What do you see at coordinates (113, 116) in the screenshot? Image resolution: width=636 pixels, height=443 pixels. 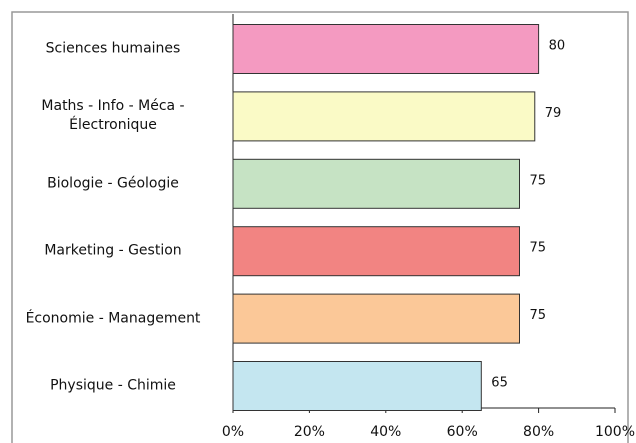 I see `category-label: Maths - Info - Méca - Électronique` at bounding box center [113, 116].